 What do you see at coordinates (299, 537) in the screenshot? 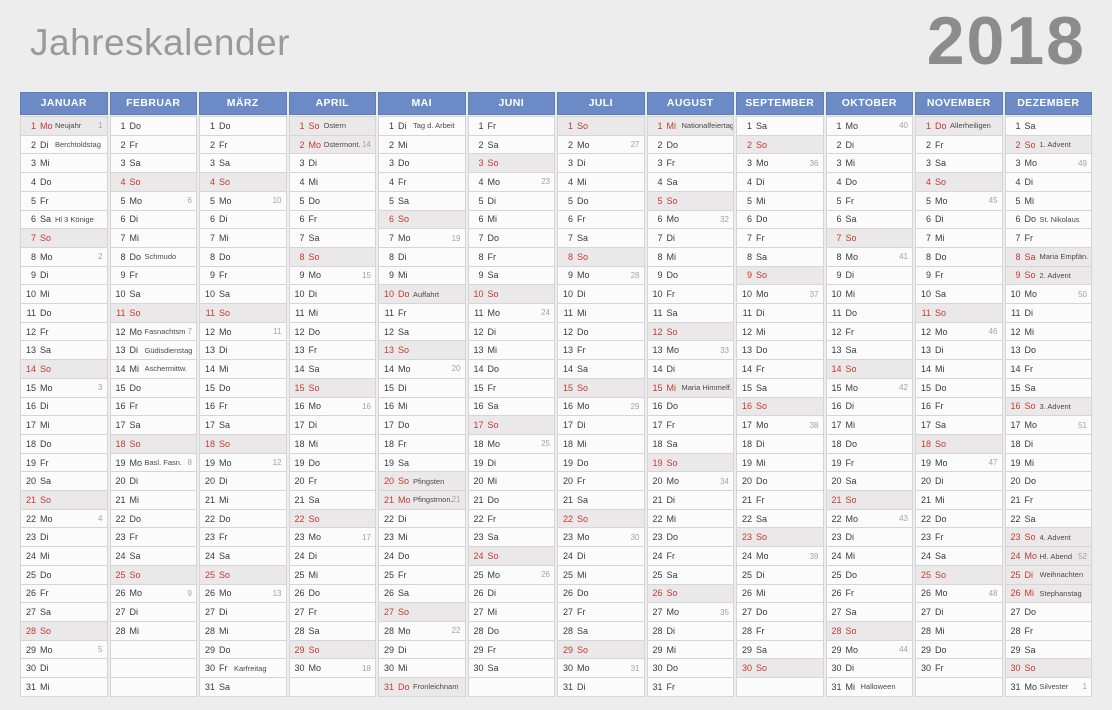
I see `day-number: 23` at bounding box center [299, 537].